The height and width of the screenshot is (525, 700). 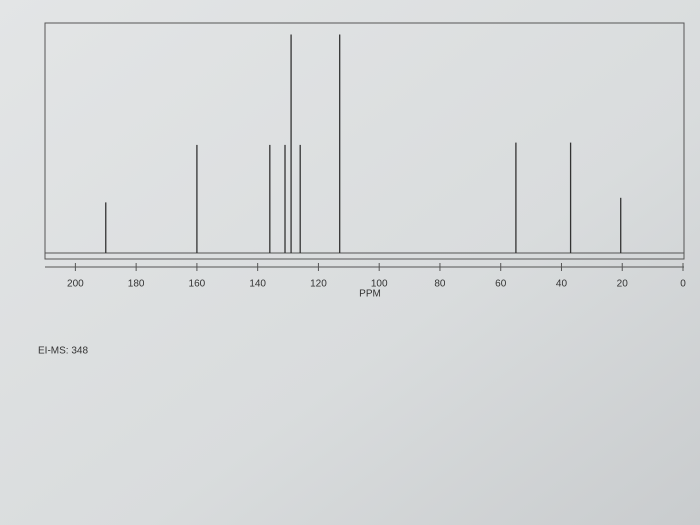 I want to click on x-tick-label: 180, so click(x=136, y=284).